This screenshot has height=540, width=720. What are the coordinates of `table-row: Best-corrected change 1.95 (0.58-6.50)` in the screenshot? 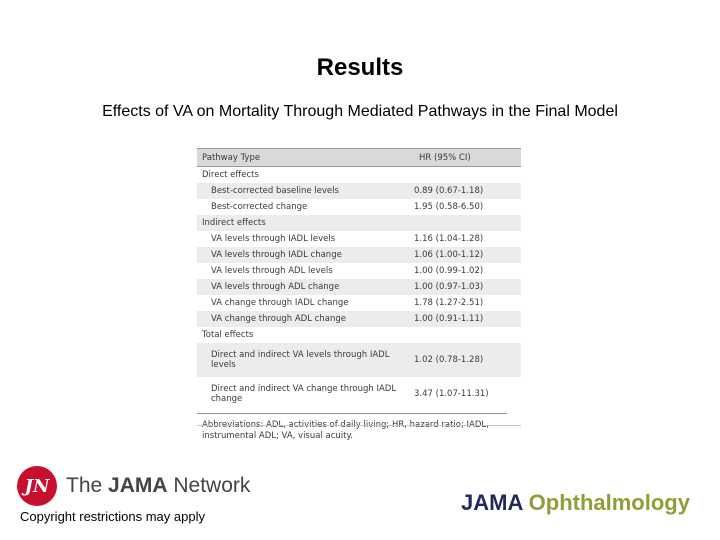 It's located at (359, 207).